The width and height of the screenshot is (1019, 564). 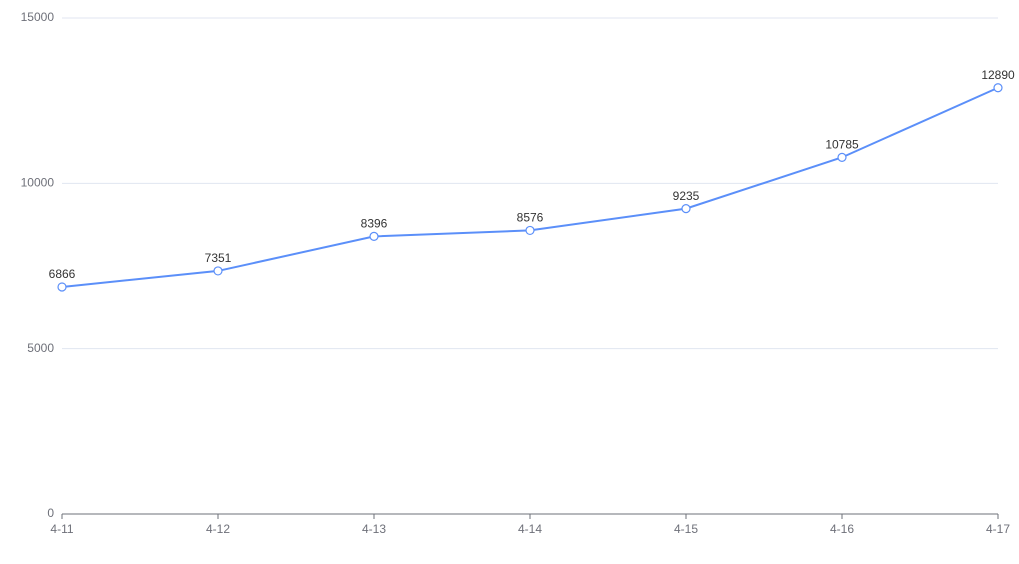 What do you see at coordinates (530, 218) in the screenshot?
I see `data-label: 8576` at bounding box center [530, 218].